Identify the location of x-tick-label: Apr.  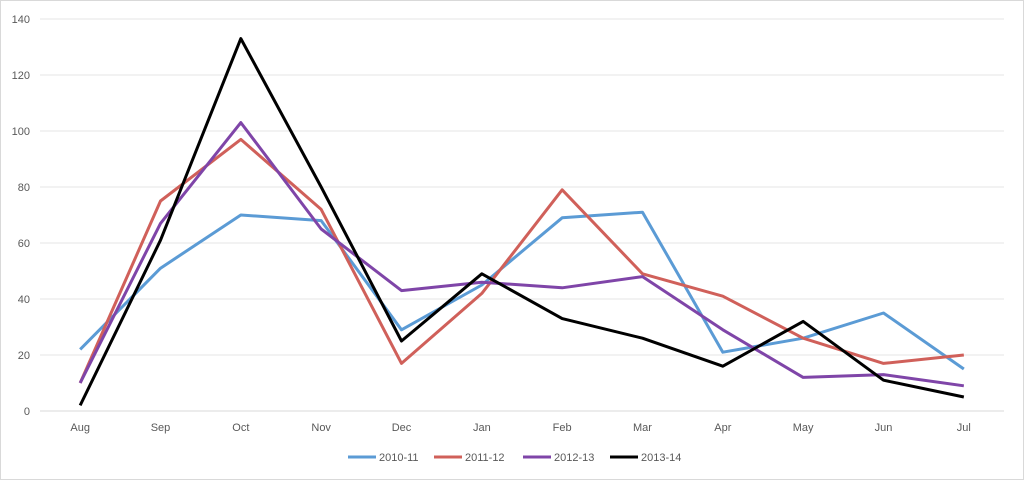
(722, 428).